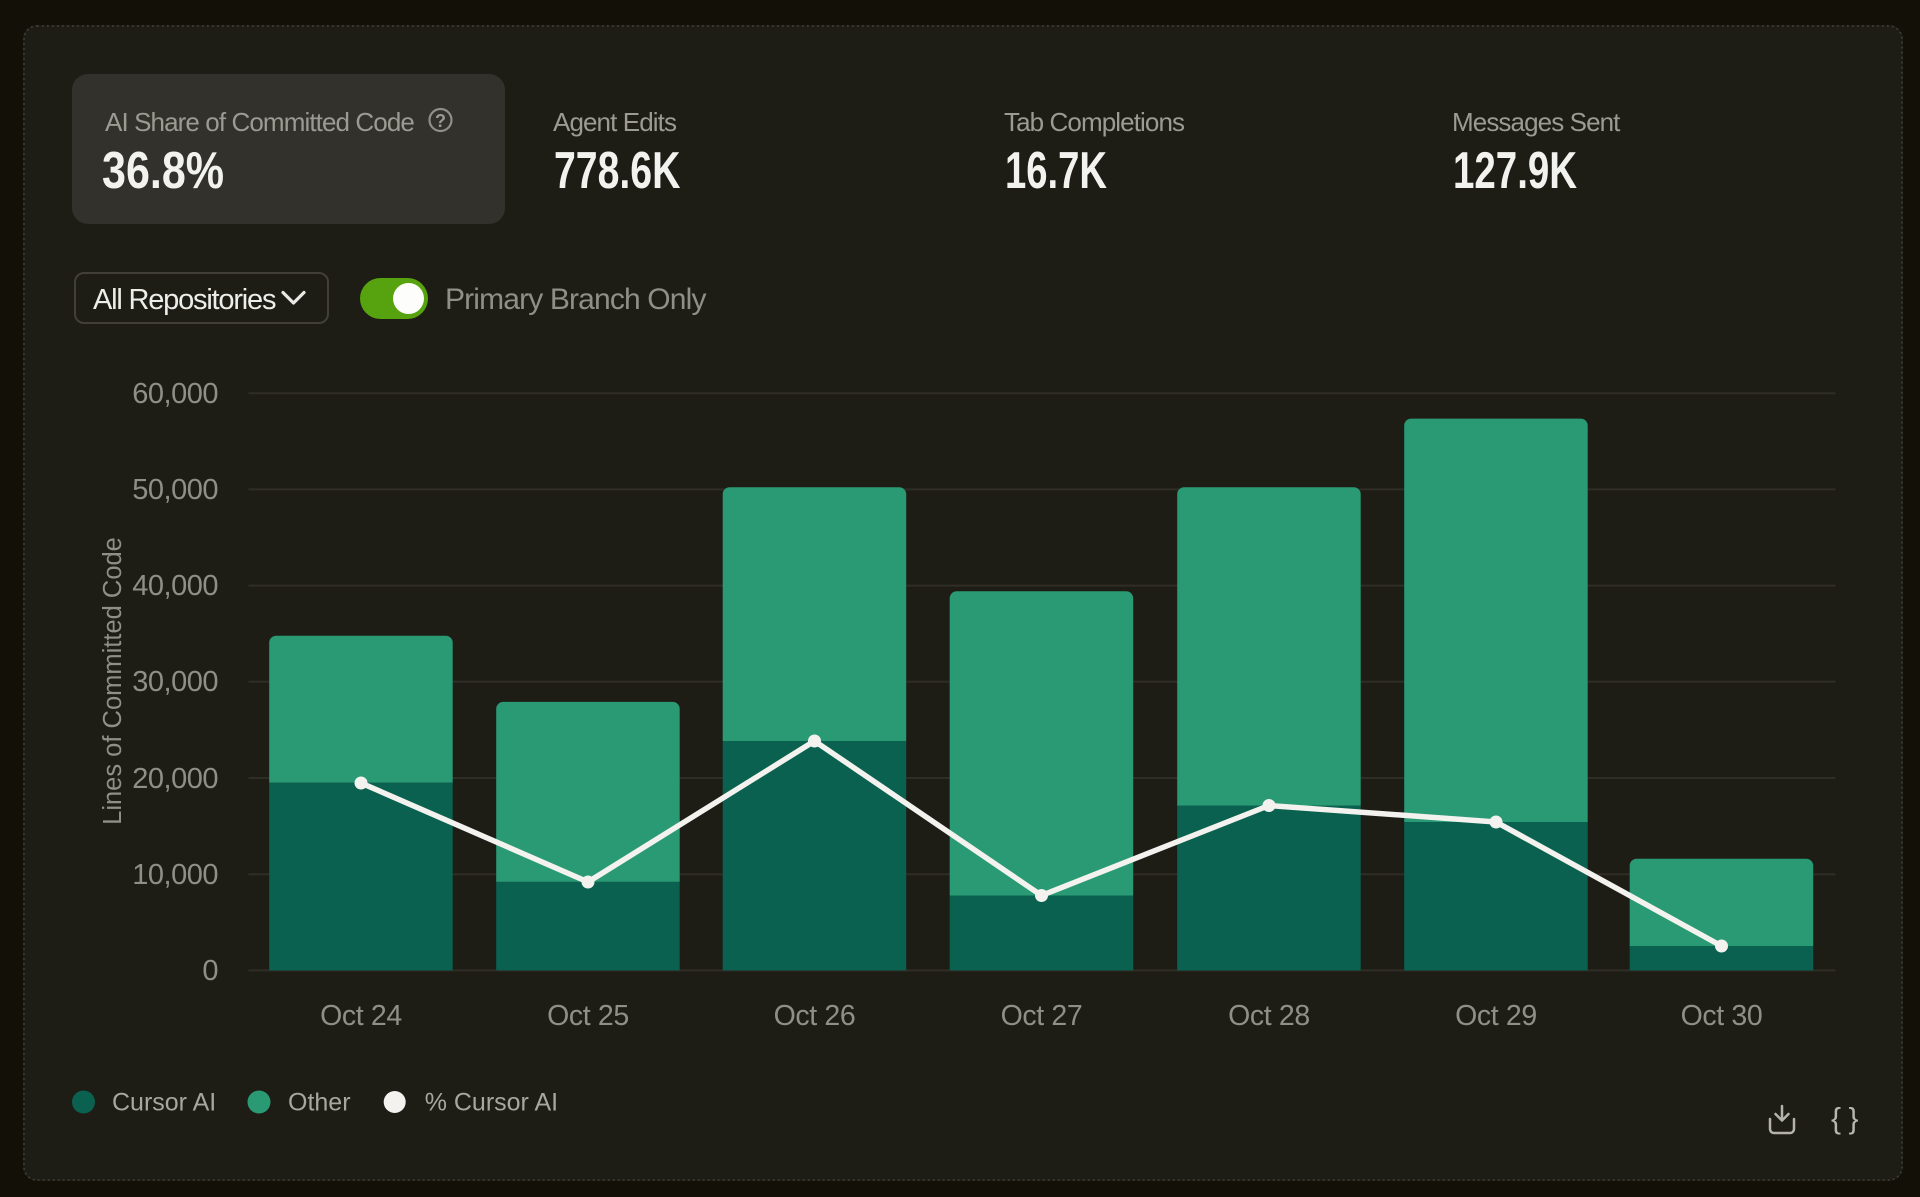 The image size is (1920, 1197). I want to click on svg-text: Other, so click(319, 1103).